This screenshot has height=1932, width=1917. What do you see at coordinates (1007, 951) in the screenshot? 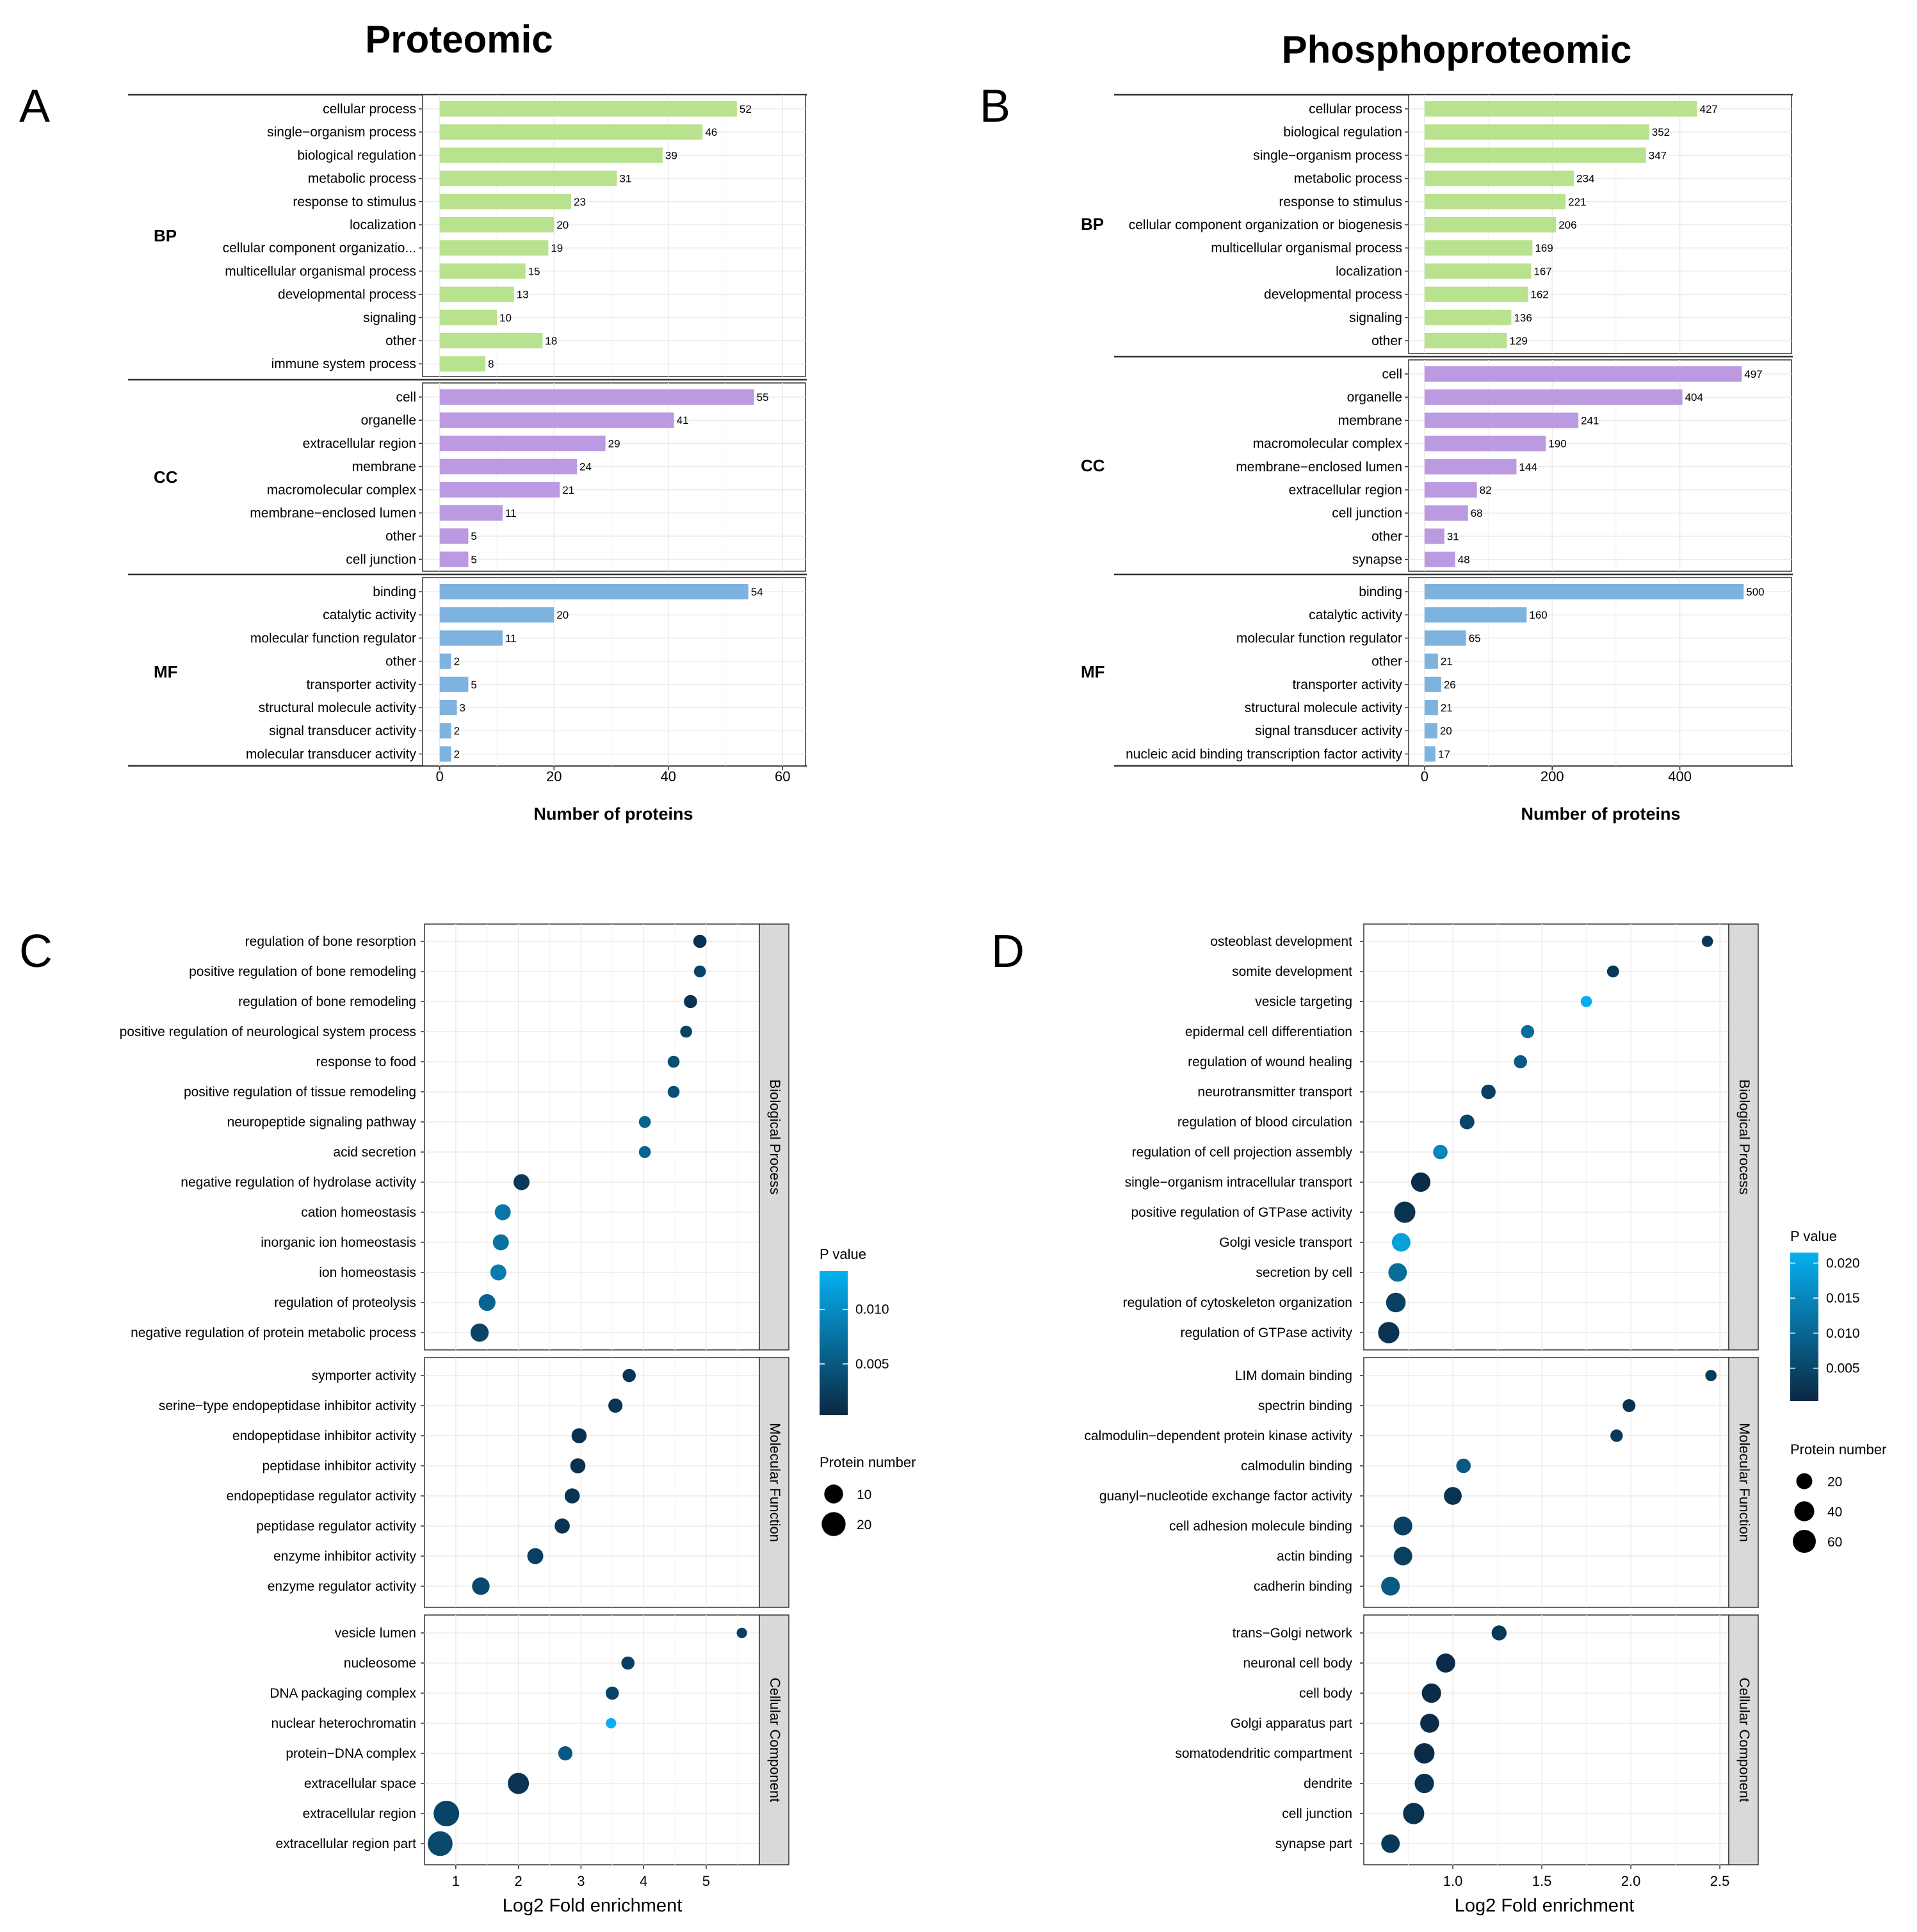
I see `panel-d-letter: D` at bounding box center [1007, 951].